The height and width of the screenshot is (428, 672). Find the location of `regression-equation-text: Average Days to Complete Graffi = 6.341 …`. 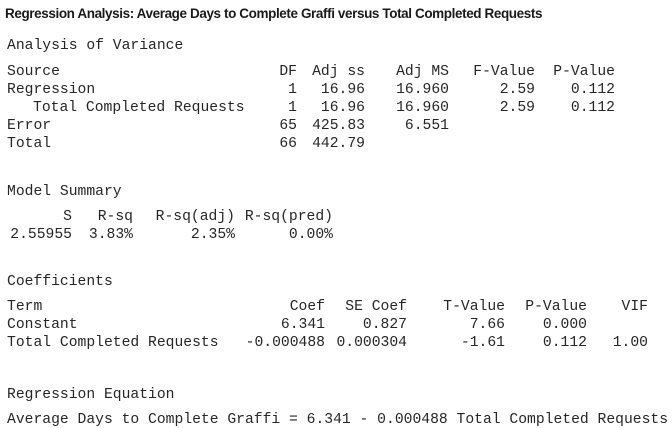

regression-equation-text: Average Days to Complete Graffi = 6.341 … is located at coordinates (338, 420).